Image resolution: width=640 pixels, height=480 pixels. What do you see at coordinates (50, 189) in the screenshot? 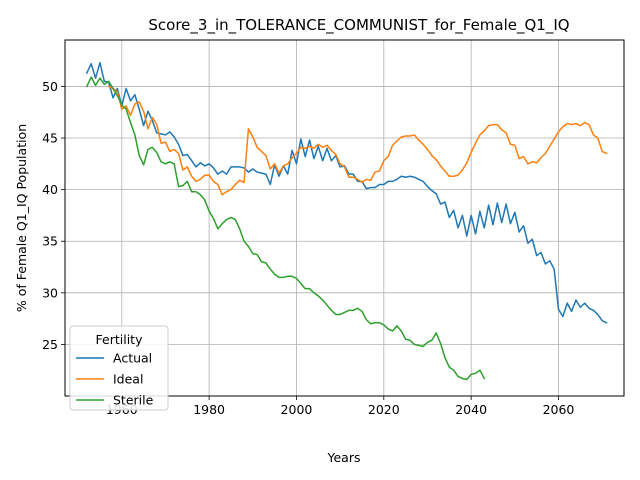
I see `y-tick-label: 40` at bounding box center [50, 189].